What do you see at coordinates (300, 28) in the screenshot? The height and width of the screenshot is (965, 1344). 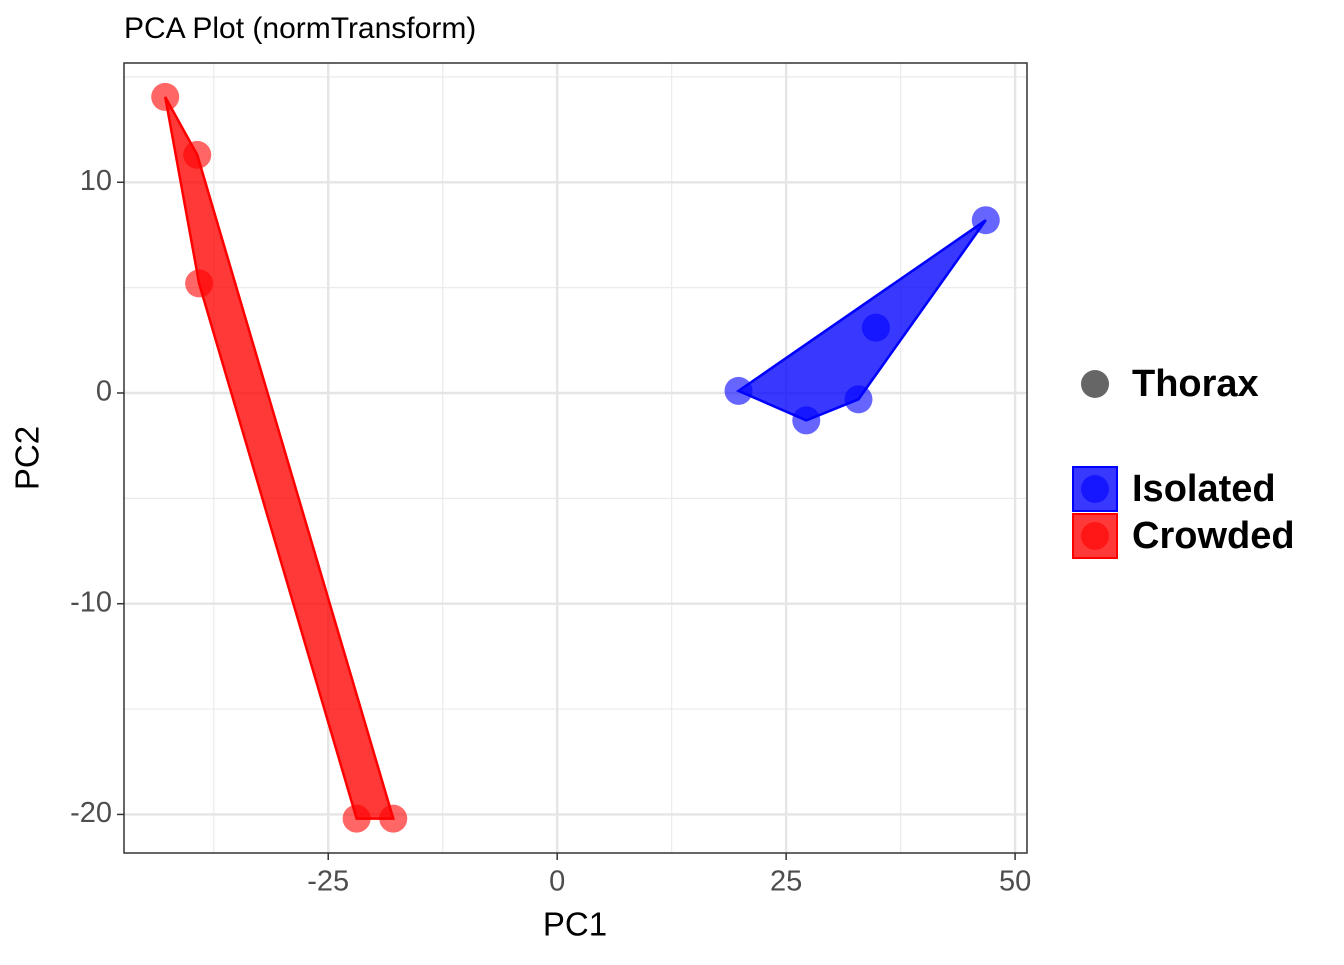 I see `chart-title: PCA Plot (normTransform)` at bounding box center [300, 28].